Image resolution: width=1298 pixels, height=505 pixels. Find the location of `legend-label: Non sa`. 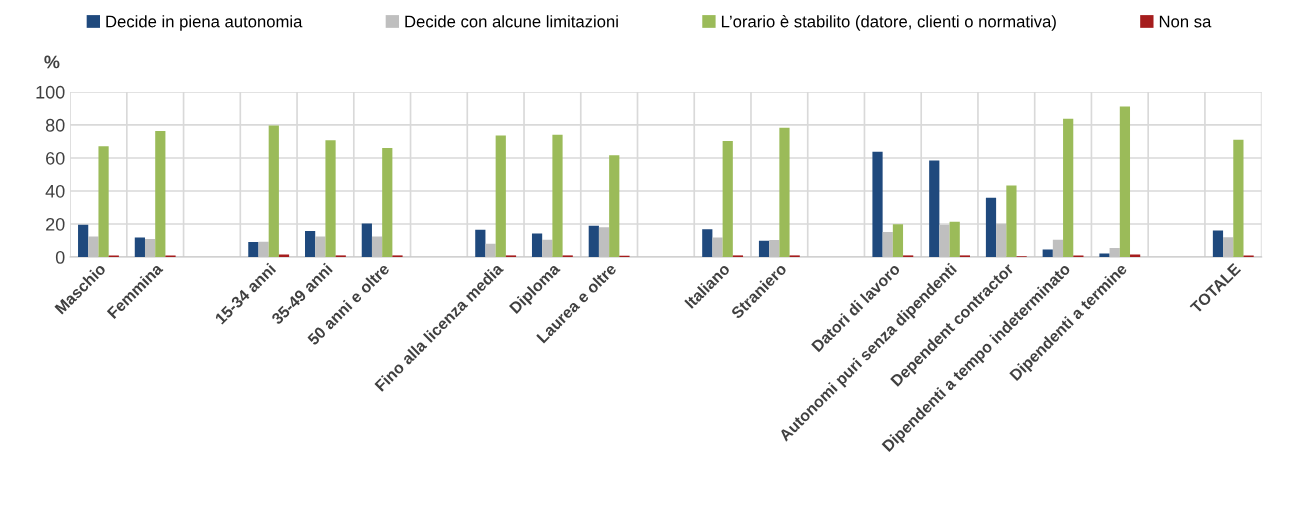

legend-label: Non sa is located at coordinates (1185, 21).